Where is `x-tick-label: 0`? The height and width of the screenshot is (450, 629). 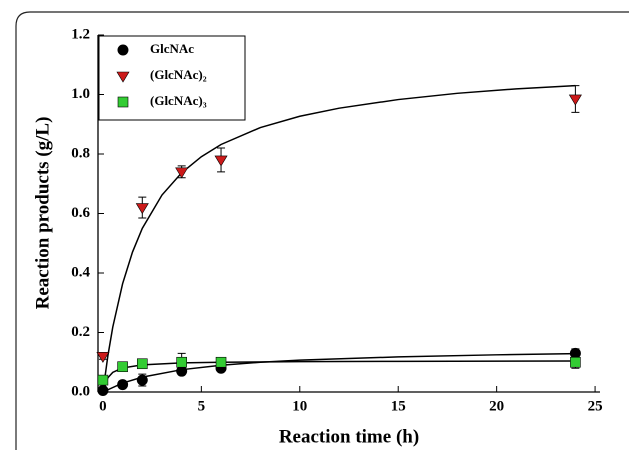 x-tick-label: 0 is located at coordinates (103, 406).